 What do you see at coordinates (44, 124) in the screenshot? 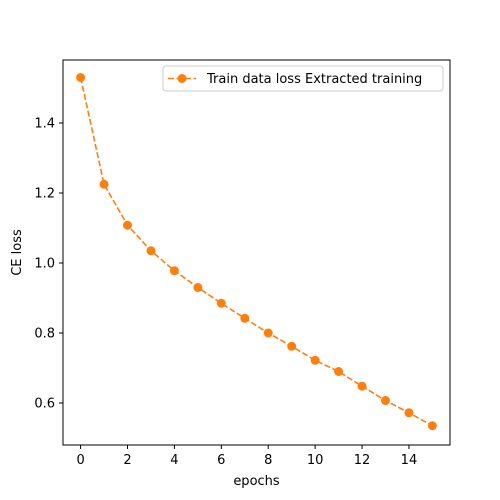
I see `y-tick-label: 1.4` at bounding box center [44, 124].